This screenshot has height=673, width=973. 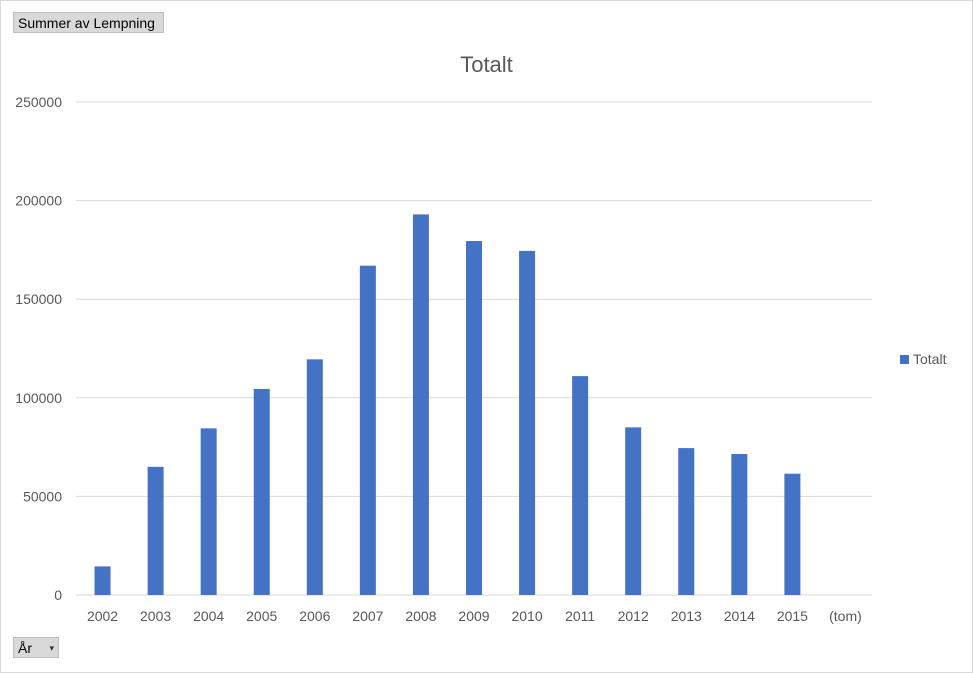 What do you see at coordinates (58, 595) in the screenshot?
I see `y-tick-label: 0` at bounding box center [58, 595].